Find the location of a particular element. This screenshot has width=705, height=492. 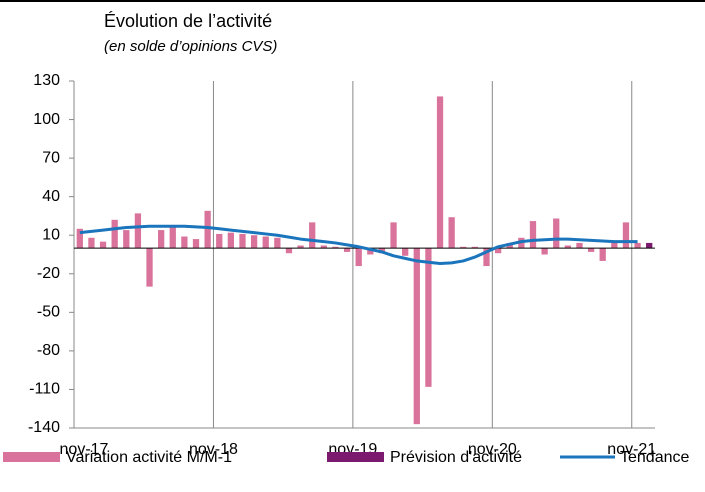

x-tick-label: nov-18 is located at coordinates (213, 449).